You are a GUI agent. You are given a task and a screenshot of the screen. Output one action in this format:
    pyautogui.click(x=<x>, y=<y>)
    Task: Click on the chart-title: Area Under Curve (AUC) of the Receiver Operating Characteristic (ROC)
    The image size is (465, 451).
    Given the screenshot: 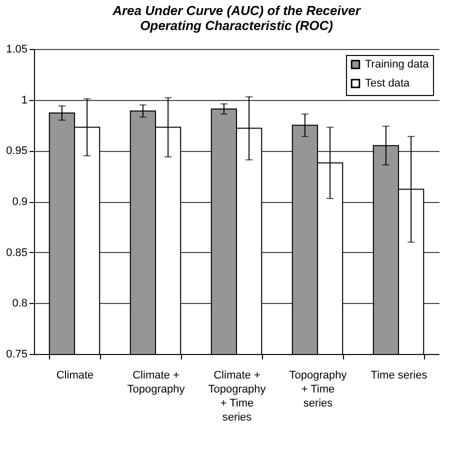 What is the action you would take?
    pyautogui.click(x=237, y=18)
    